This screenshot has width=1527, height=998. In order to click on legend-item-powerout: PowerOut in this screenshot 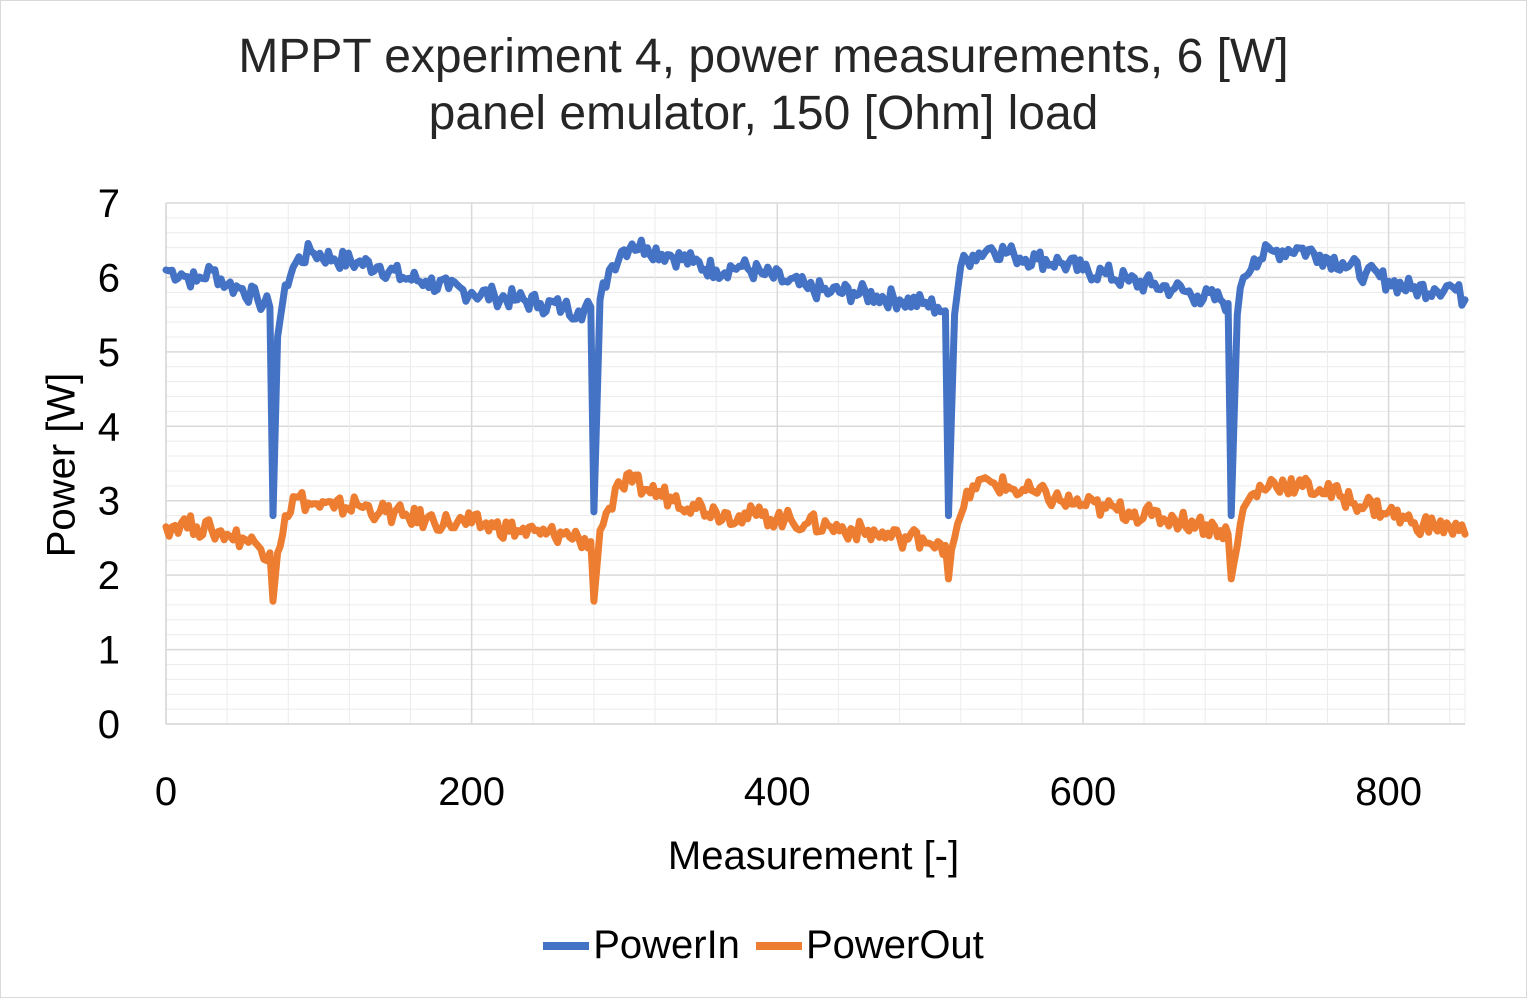, I will do `click(869, 945)`.